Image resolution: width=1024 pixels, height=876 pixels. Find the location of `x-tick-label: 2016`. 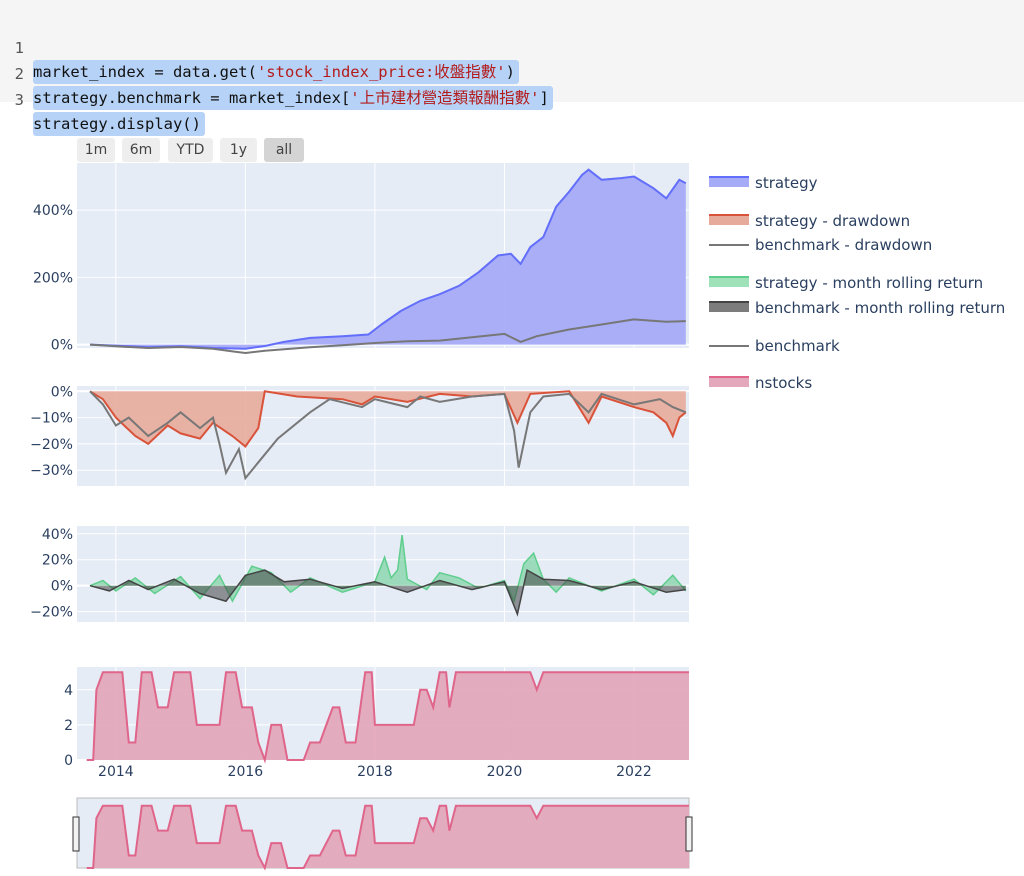

x-tick-label: 2016 is located at coordinates (246, 772).